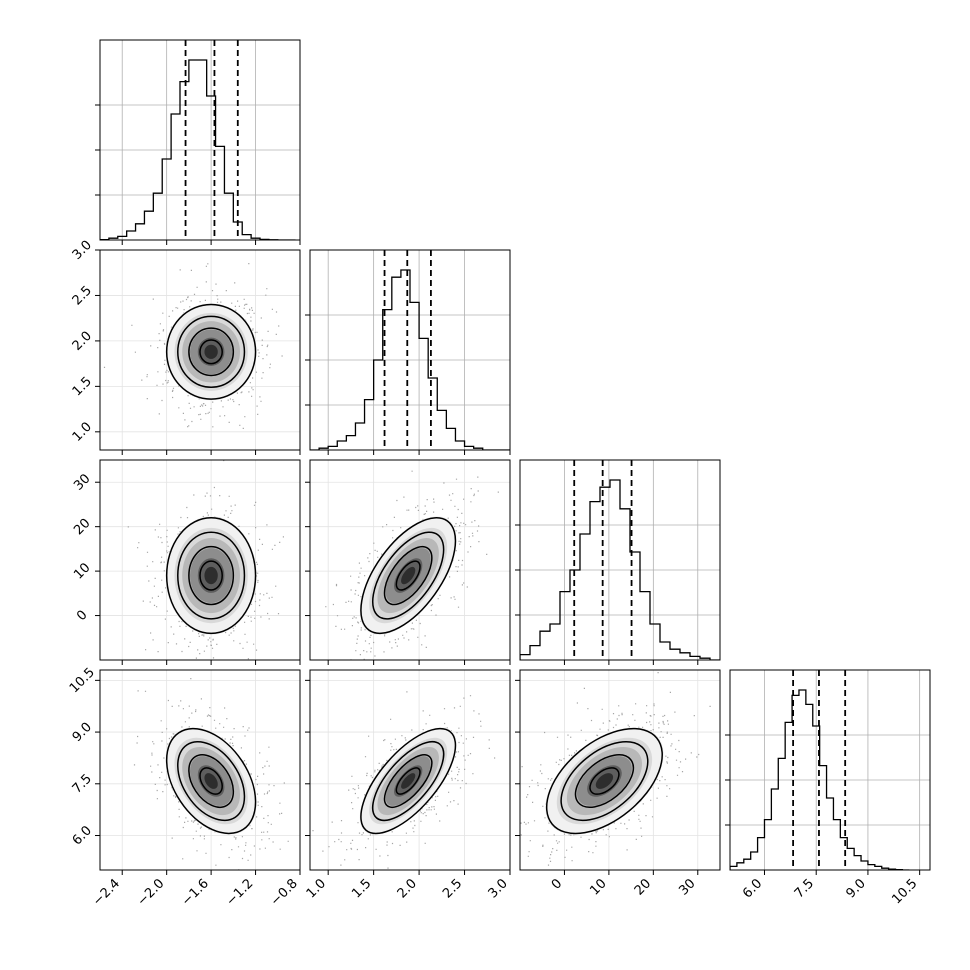 The height and width of the screenshot is (970, 970). What do you see at coordinates (82, 250) in the screenshot?
I see `y-tick-label-2-5: 3.0` at bounding box center [82, 250].